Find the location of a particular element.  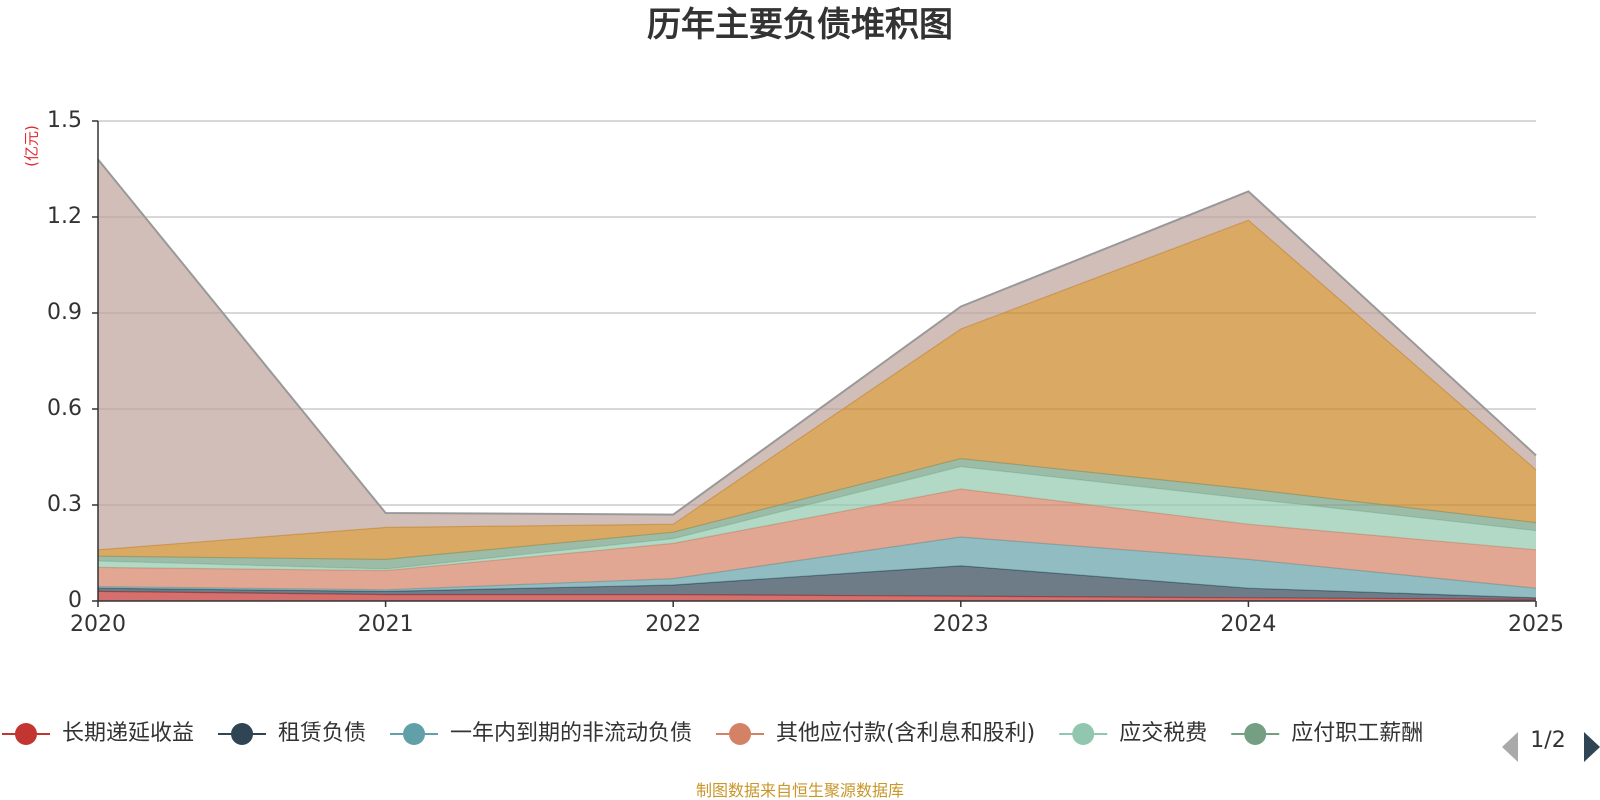

y-tick-label: 1.2 is located at coordinates (64, 216).